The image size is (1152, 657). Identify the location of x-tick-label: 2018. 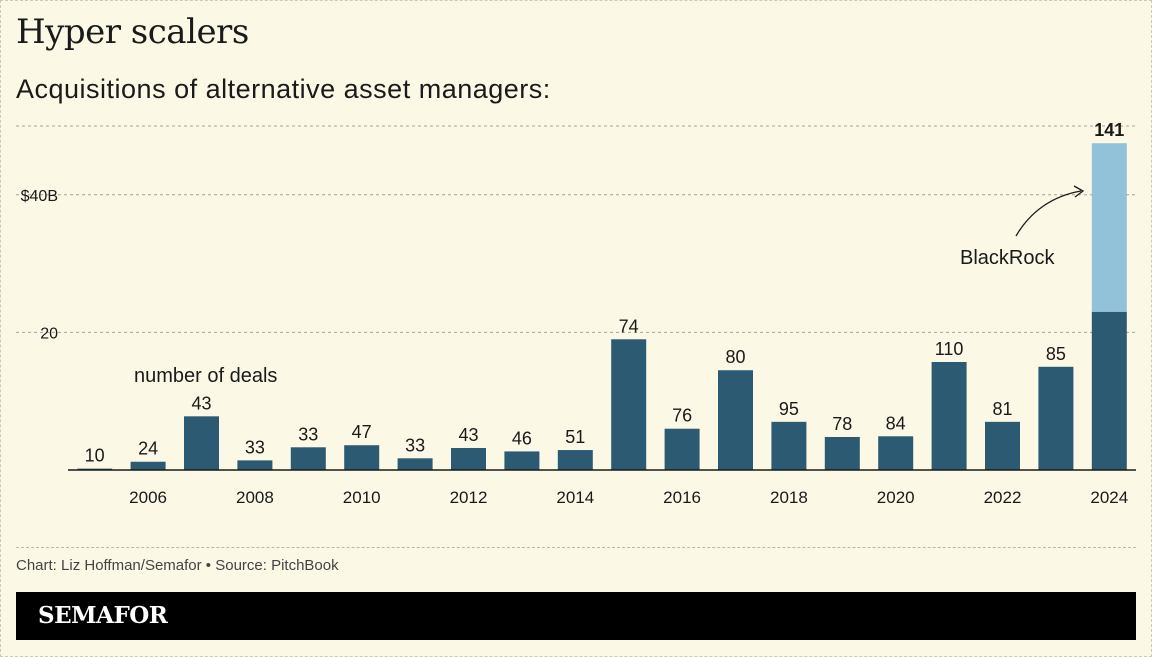
(789, 497).